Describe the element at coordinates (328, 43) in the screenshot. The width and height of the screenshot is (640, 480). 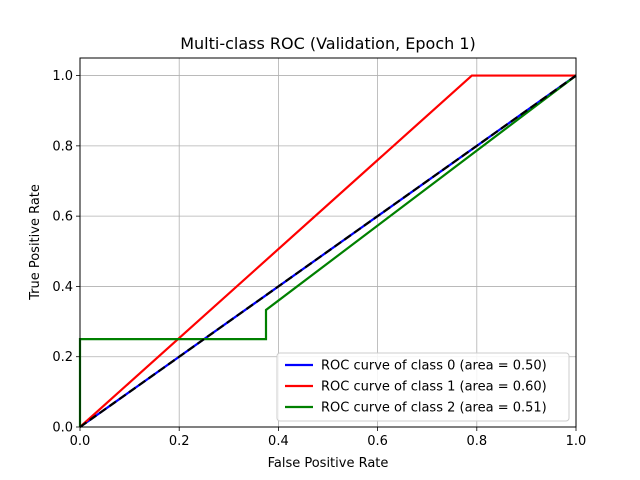
I see `chart-title: Multi-class ROC (Validation, Epoch 1)` at that location.